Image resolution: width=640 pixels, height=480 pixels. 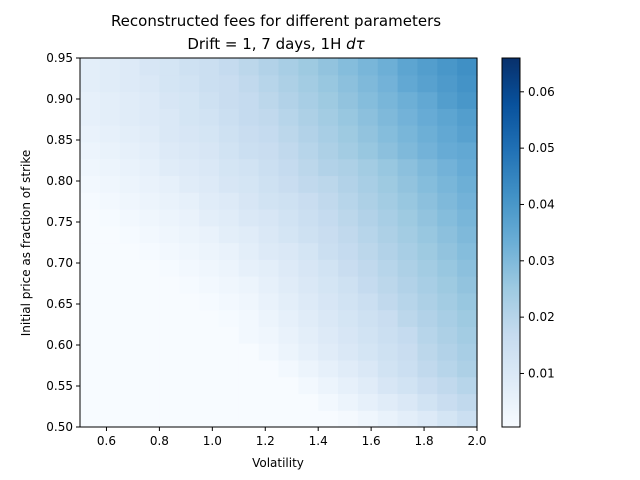 I want to click on x-tick-label: 2.0, so click(x=476, y=441).